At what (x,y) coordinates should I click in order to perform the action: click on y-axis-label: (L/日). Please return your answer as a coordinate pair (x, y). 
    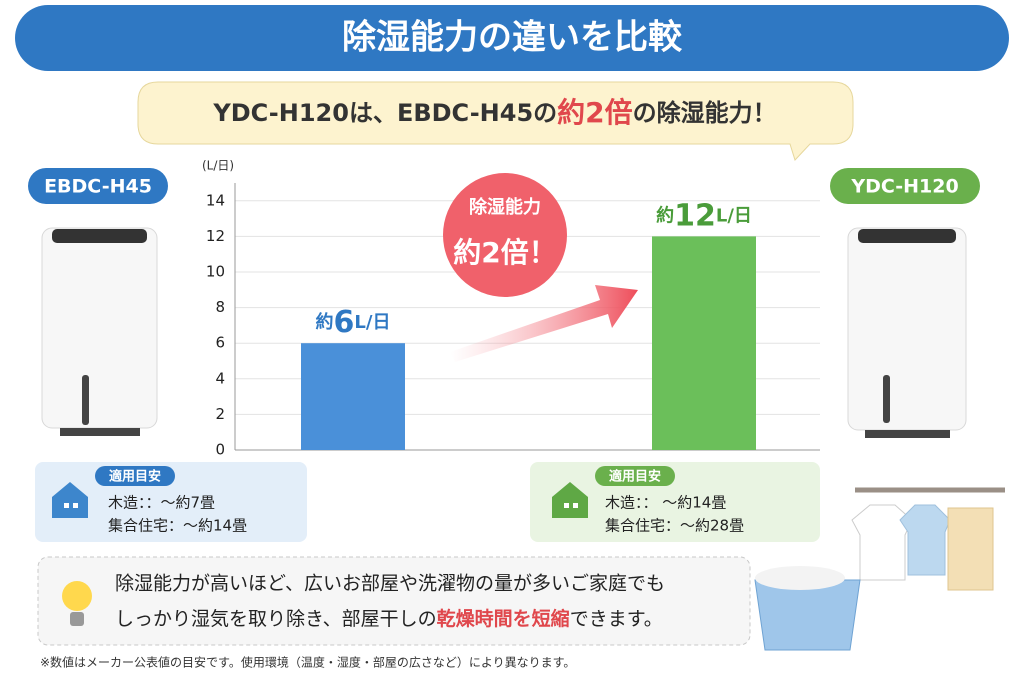
    Looking at the image, I should click on (218, 166).